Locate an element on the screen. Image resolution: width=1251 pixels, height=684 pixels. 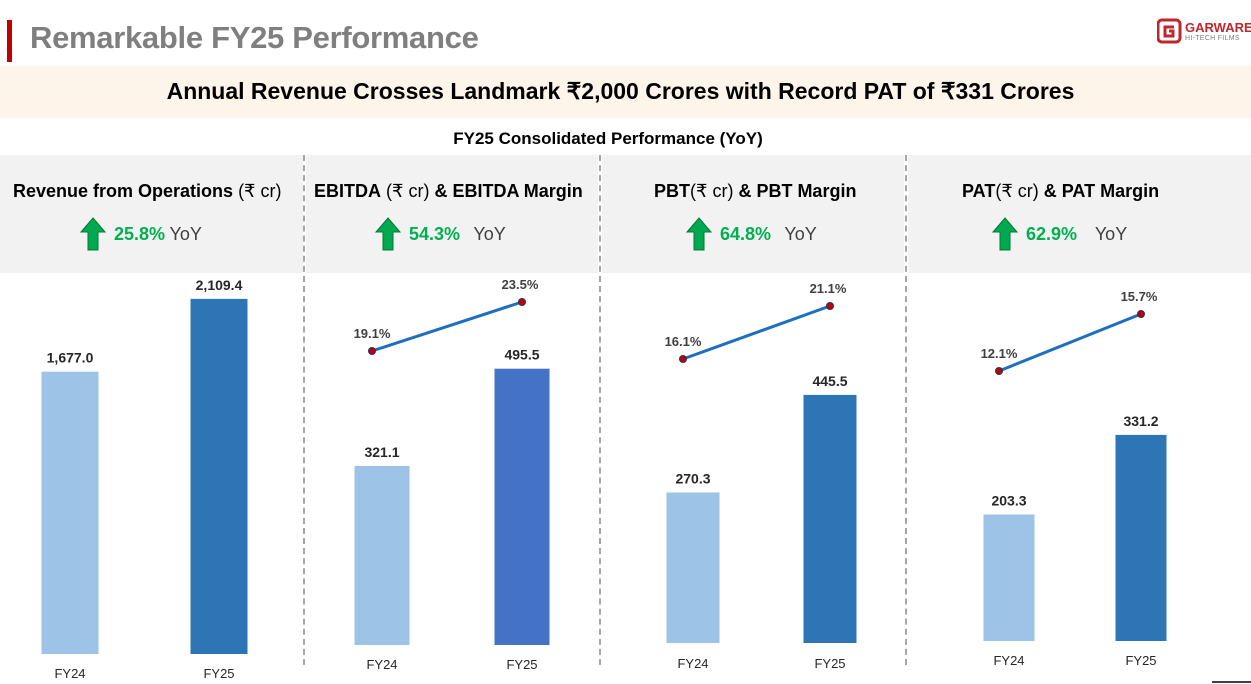
growth-pat: 62.9% YoY is located at coordinates (1059, 234).